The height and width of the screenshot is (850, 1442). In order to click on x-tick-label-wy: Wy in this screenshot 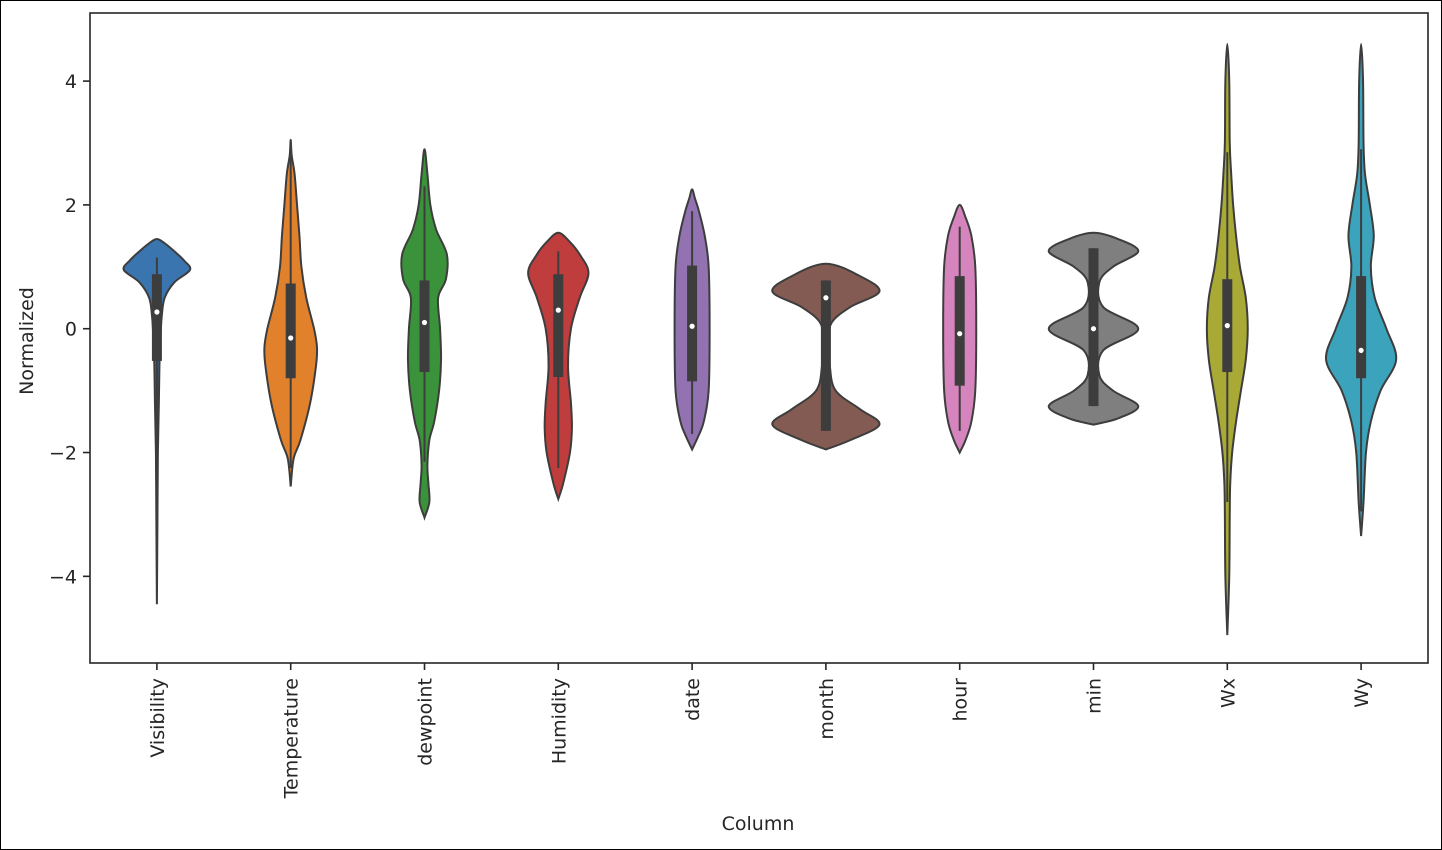, I will do `click(1362, 693)`.